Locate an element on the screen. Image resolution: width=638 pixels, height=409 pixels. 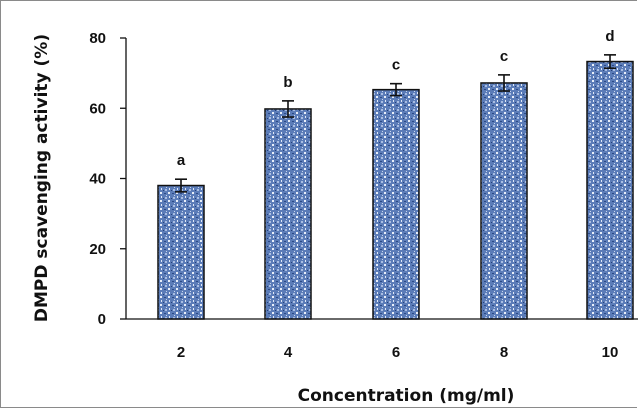
y-axis-title: DMPD scavenging activity (%) is located at coordinates (42, 178).